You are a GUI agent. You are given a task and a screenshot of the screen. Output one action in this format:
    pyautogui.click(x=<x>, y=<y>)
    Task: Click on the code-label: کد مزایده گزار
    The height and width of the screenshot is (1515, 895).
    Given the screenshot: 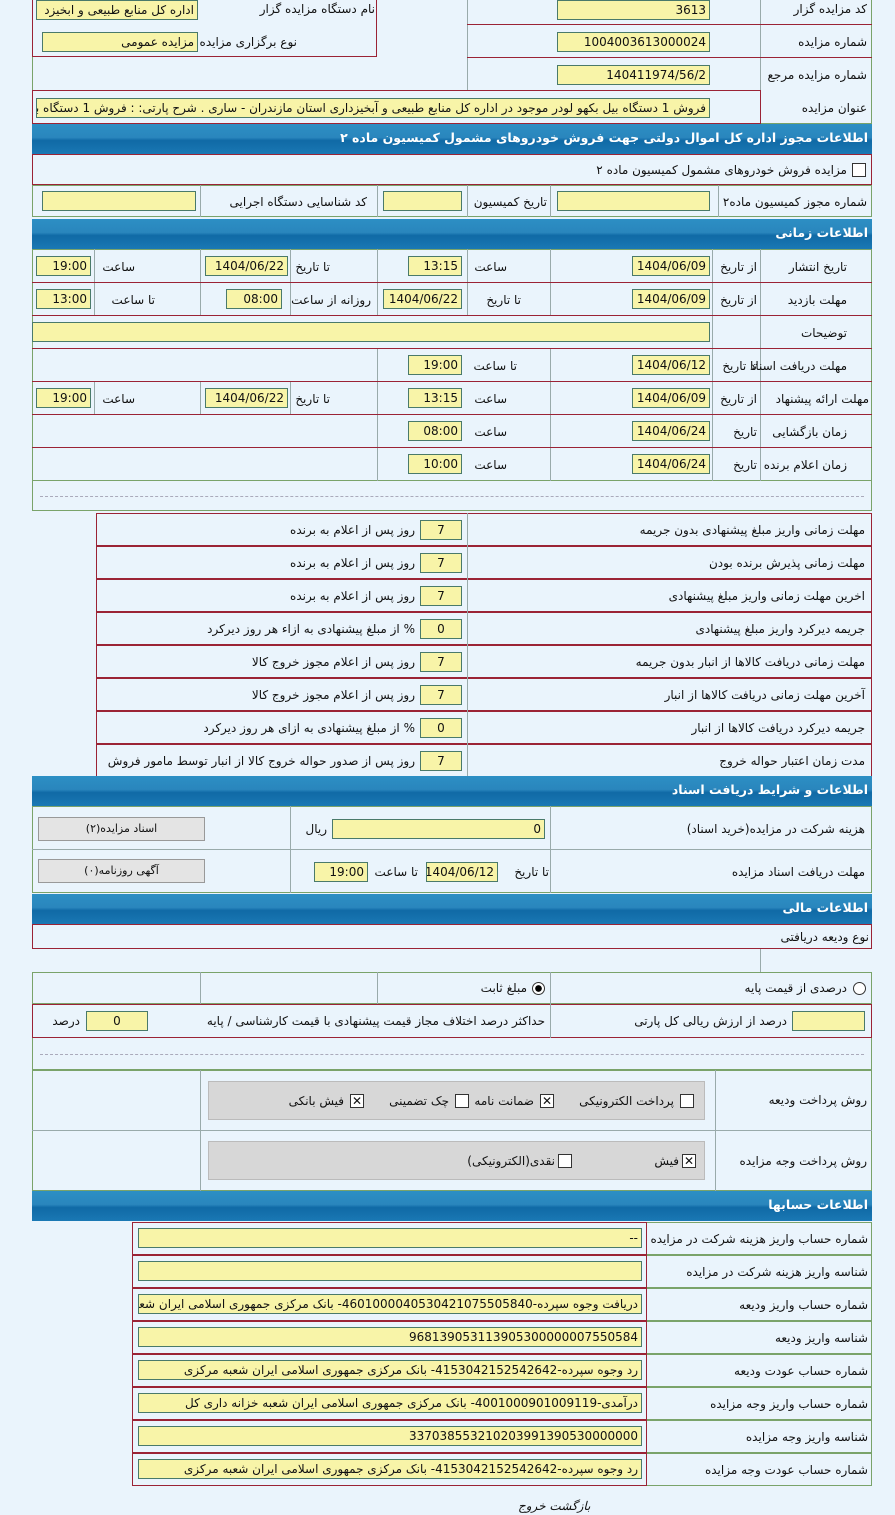 What is the action you would take?
    pyautogui.click(x=830, y=9)
    